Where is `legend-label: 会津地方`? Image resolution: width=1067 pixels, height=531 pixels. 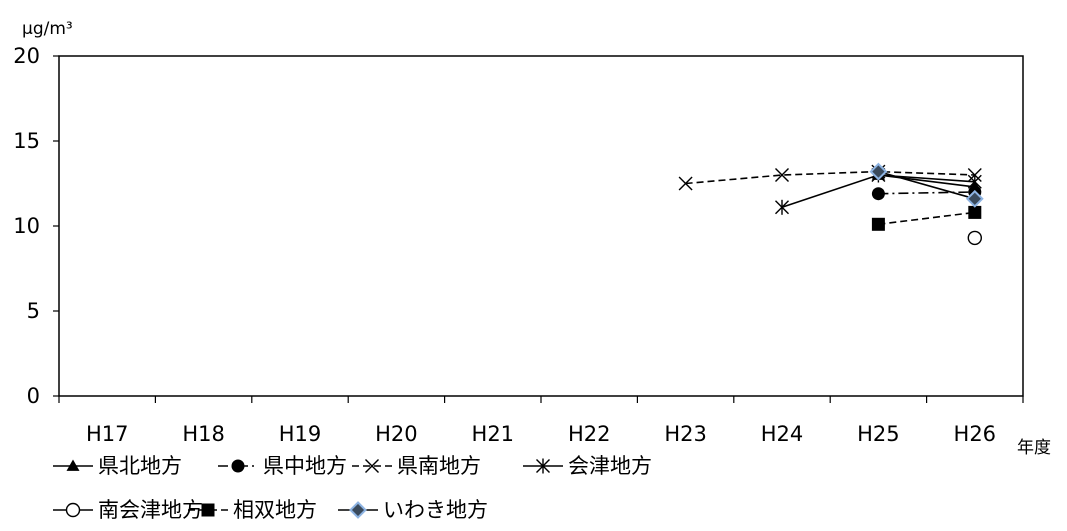
legend-label: 会津地方 is located at coordinates (610, 466).